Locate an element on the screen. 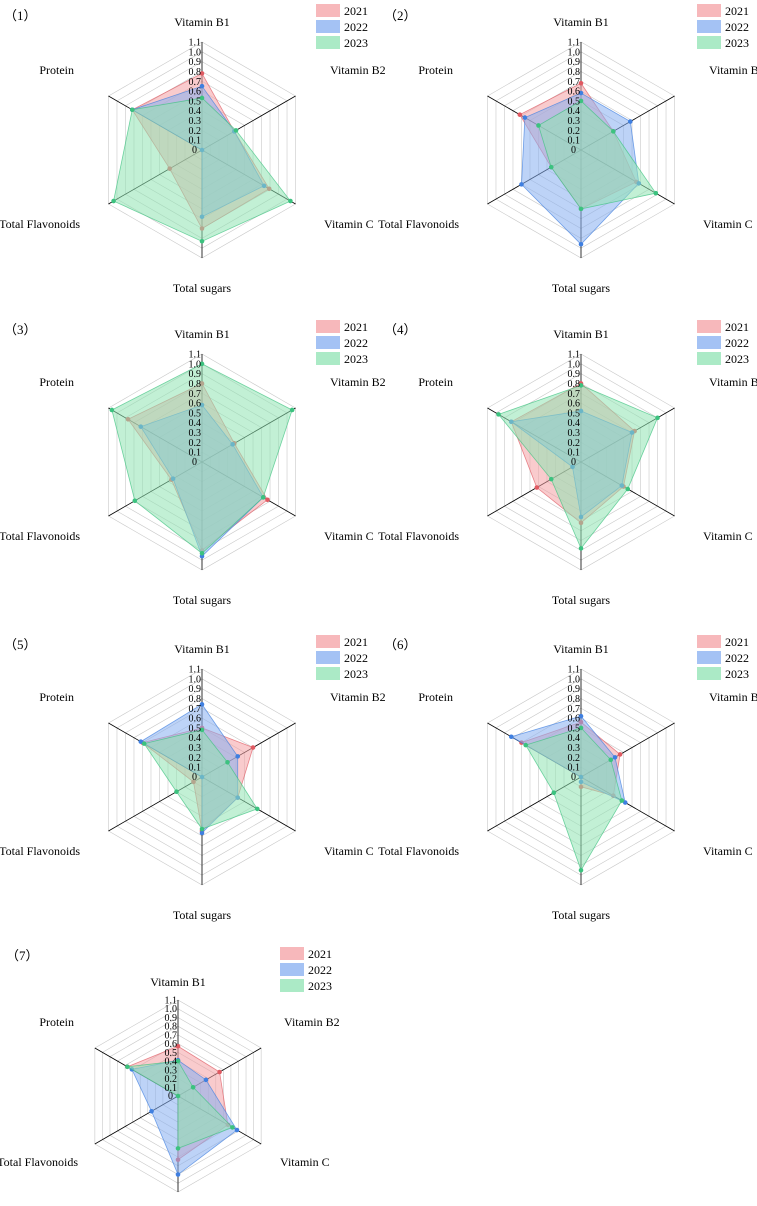 This screenshot has height=1206, width=757. panel-label: （6） is located at coordinates (400, 644).